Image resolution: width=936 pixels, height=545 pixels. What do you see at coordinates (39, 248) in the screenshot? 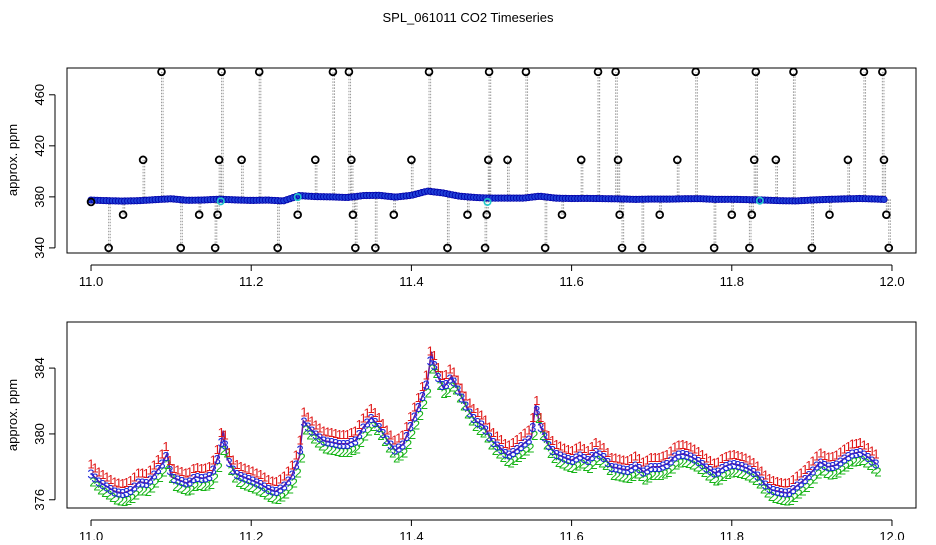
I see `top-y-tick-label: 340` at bounding box center [39, 248].